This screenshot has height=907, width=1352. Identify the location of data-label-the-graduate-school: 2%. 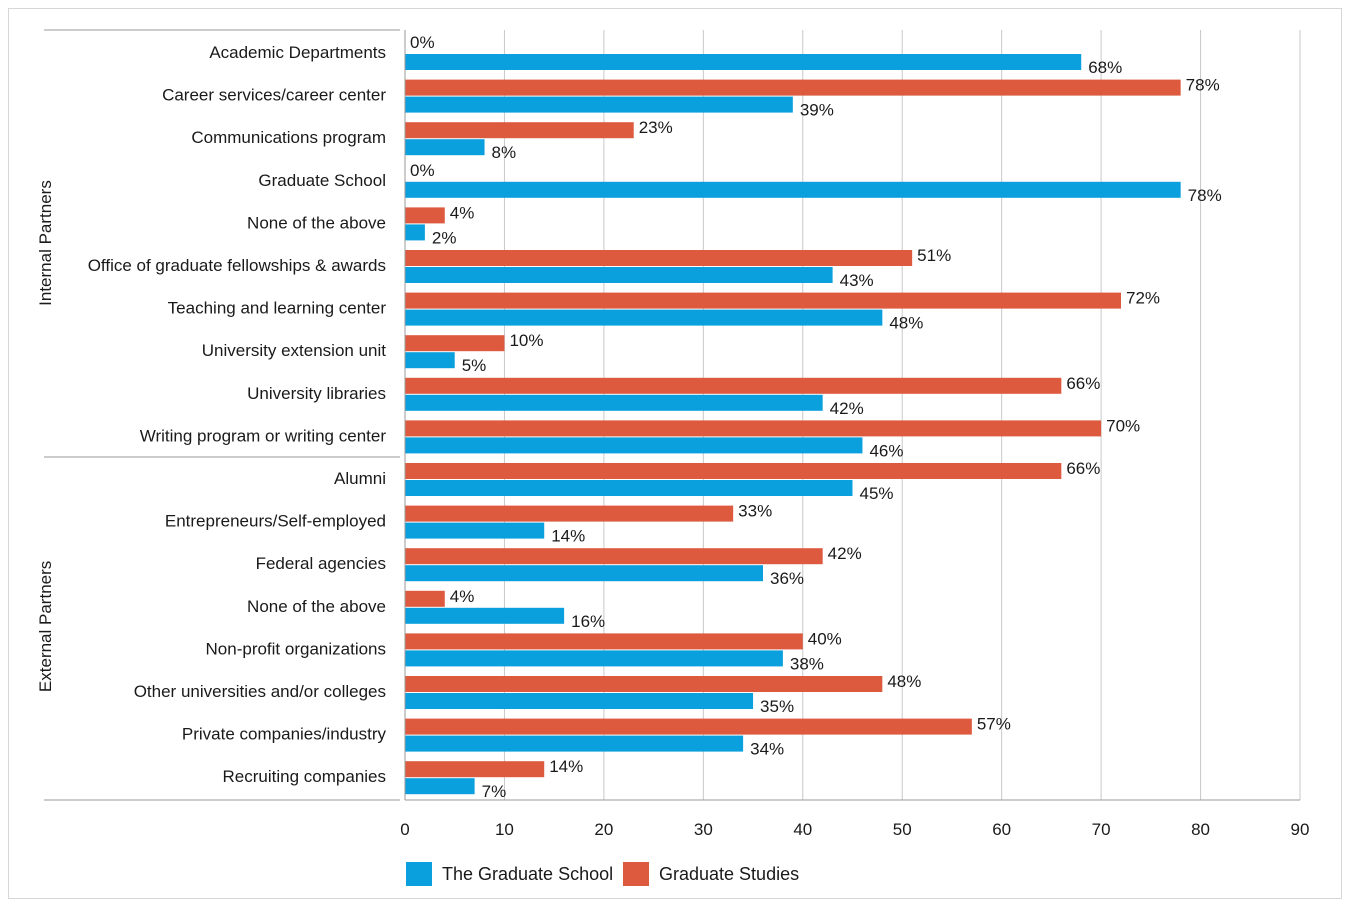
(444, 237).